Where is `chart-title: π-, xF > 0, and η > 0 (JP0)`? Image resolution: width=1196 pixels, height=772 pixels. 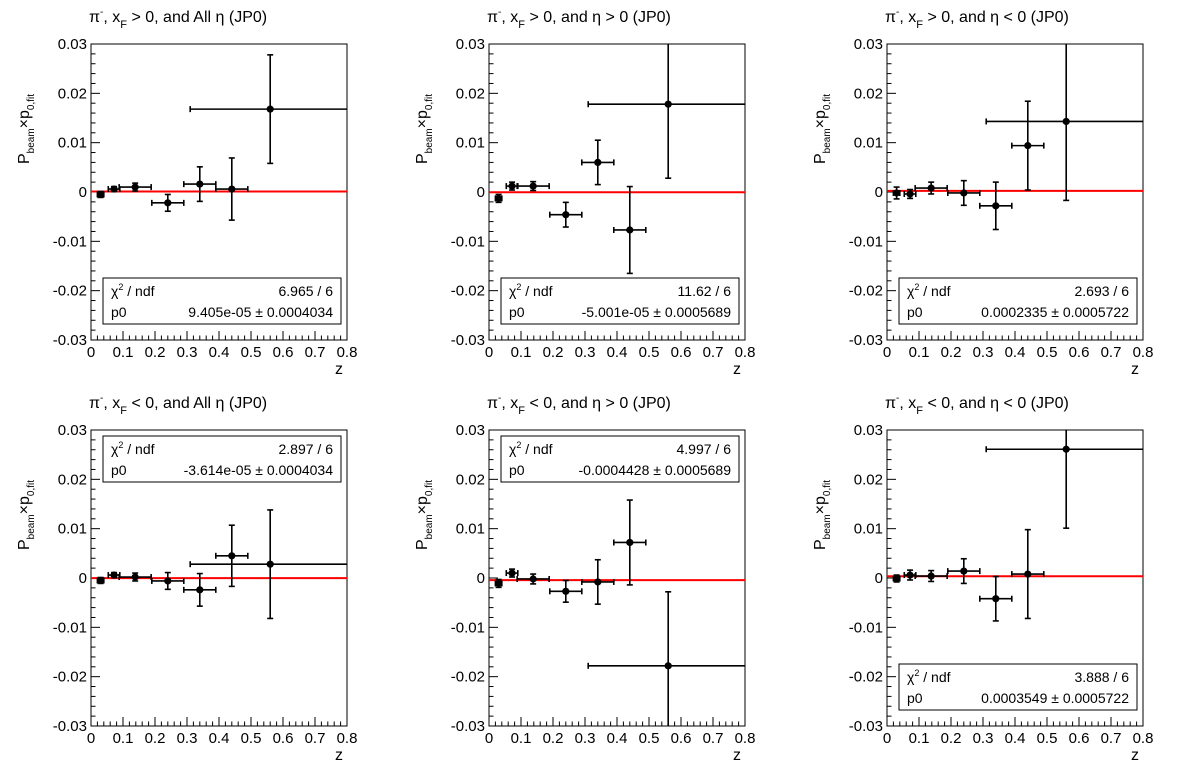
chart-title: π-, xF > 0, and η > 0 (JP0) is located at coordinates (579, 19).